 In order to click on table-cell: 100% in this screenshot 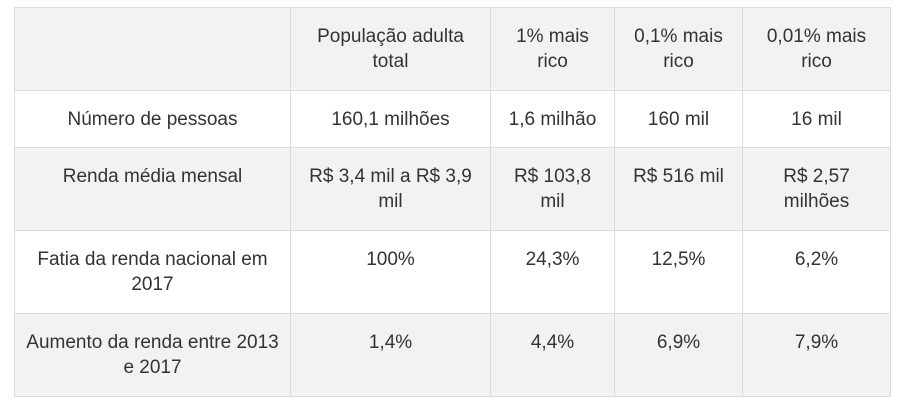, I will do `click(390, 272)`.